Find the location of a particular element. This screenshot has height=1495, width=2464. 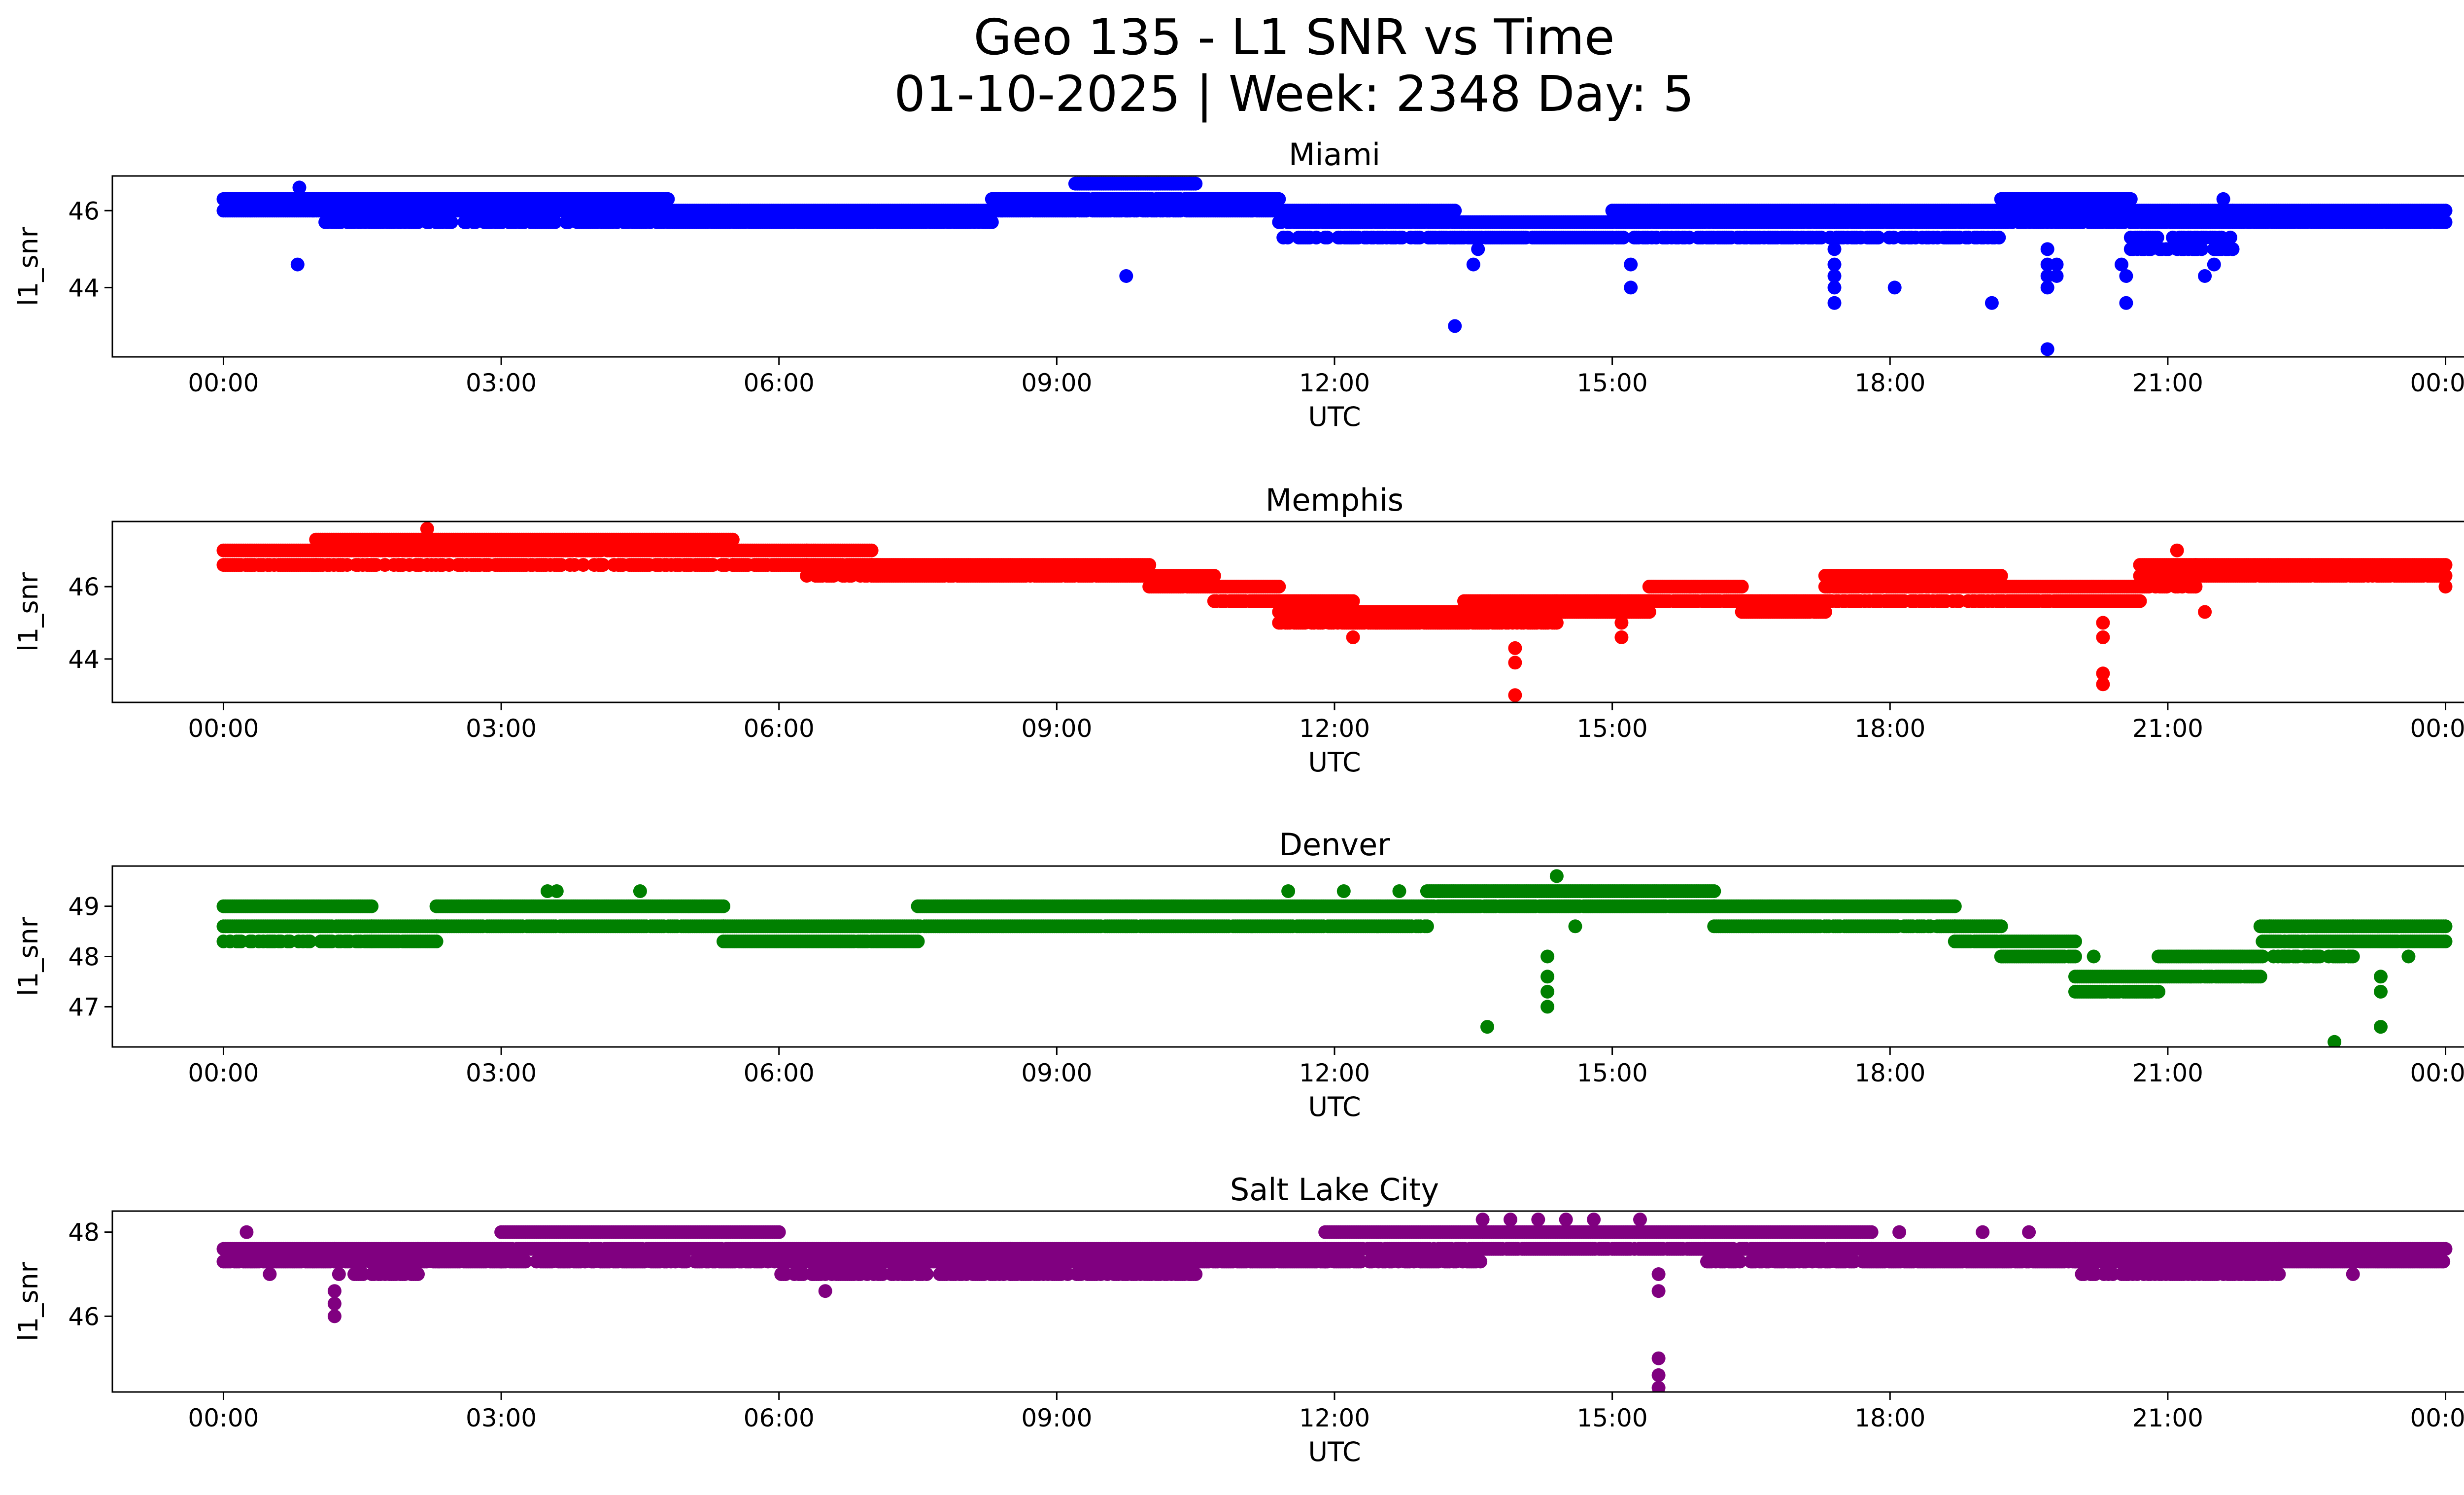

miami-xtick-label: 21:00 is located at coordinates (2167, 383).